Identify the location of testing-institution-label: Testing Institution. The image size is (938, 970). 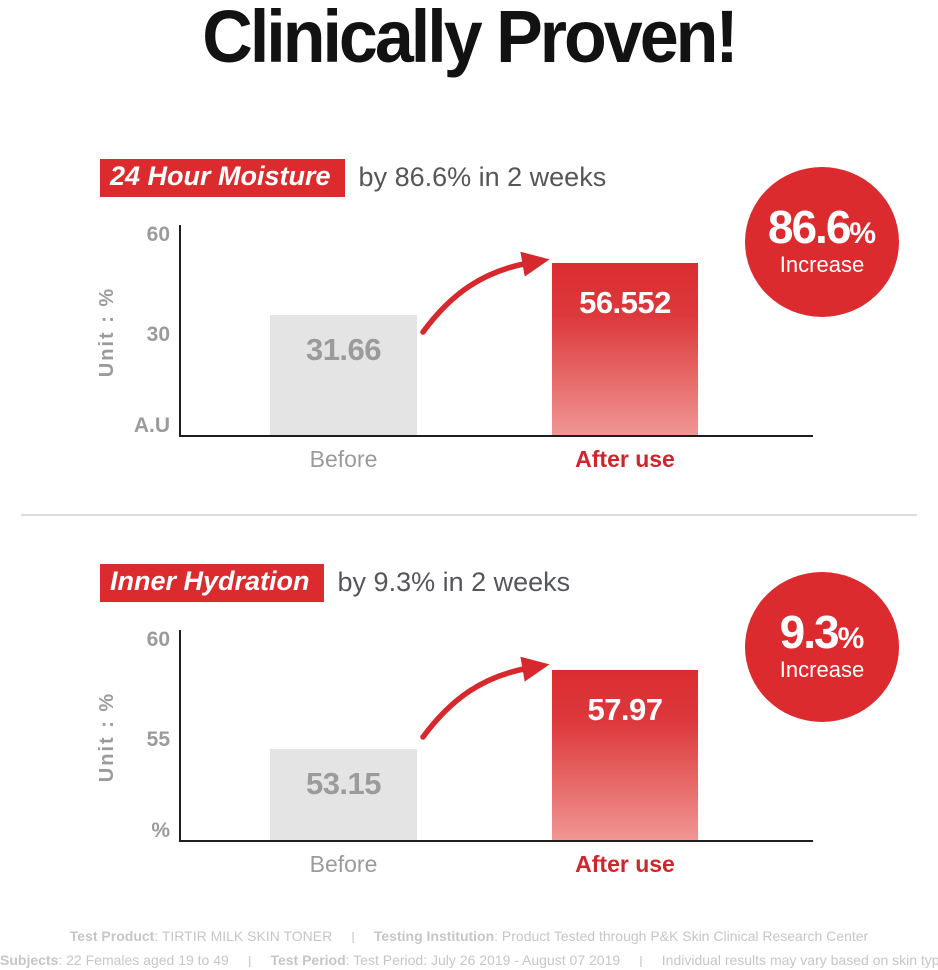
(434, 936).